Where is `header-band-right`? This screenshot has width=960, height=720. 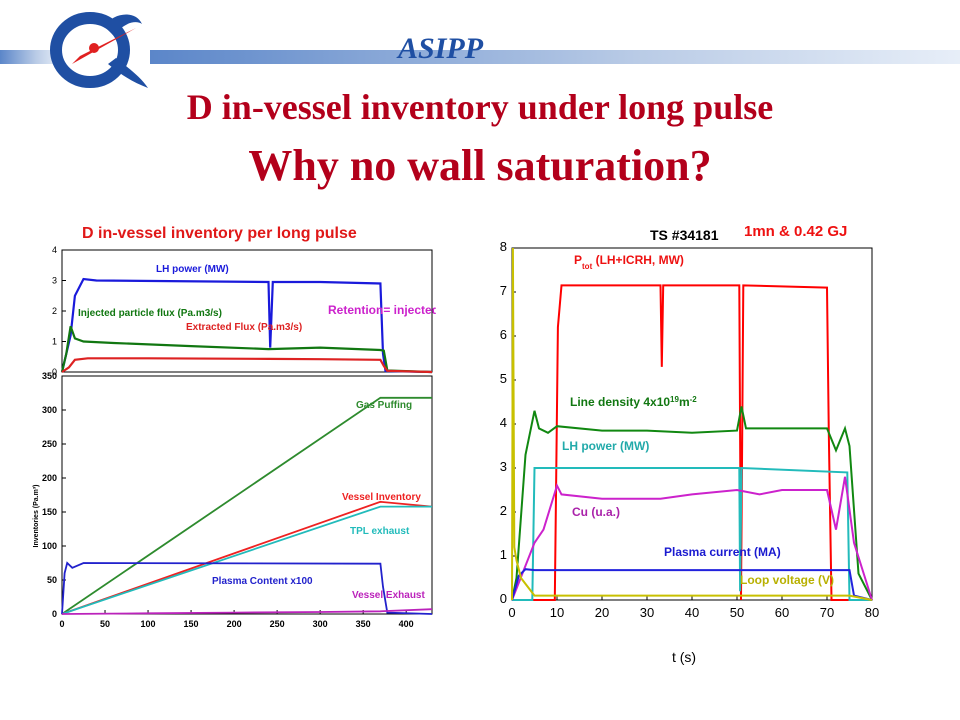
header-band-right is located at coordinates (555, 57).